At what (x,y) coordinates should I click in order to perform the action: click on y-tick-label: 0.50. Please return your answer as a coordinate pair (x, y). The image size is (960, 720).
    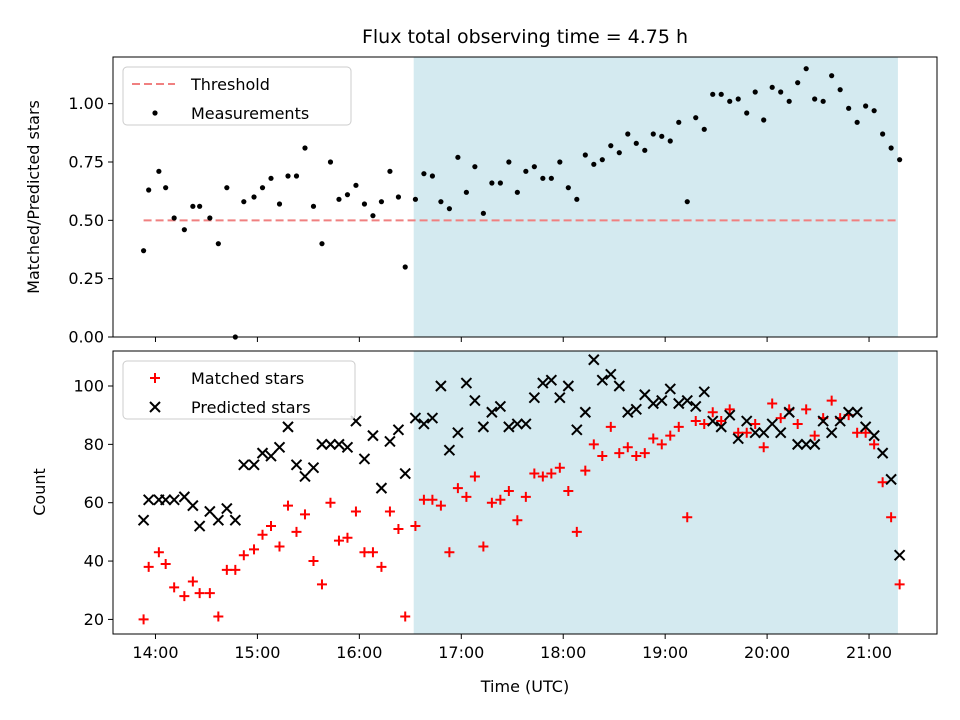
    Looking at the image, I should click on (86, 220).